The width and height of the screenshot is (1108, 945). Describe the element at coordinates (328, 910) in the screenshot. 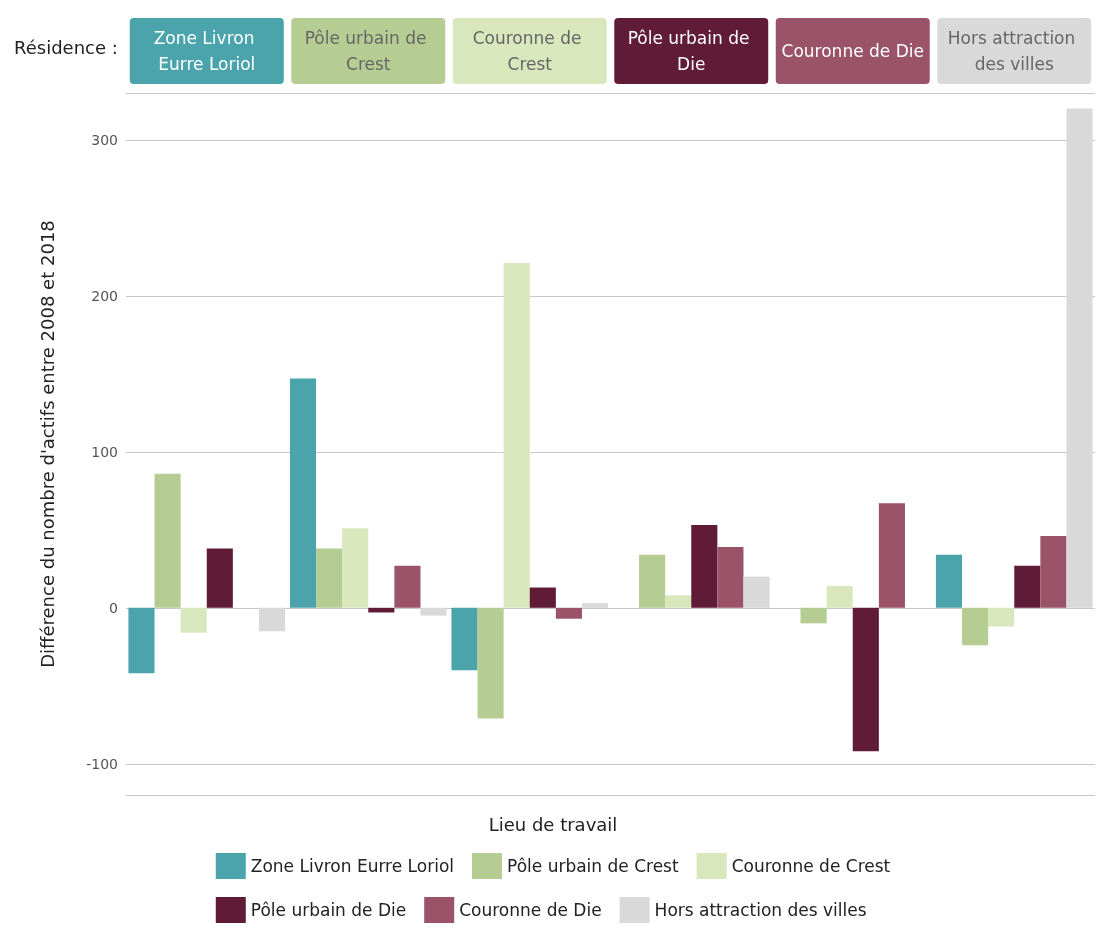

I see `legend-label: Pôle urbain de Die` at that location.